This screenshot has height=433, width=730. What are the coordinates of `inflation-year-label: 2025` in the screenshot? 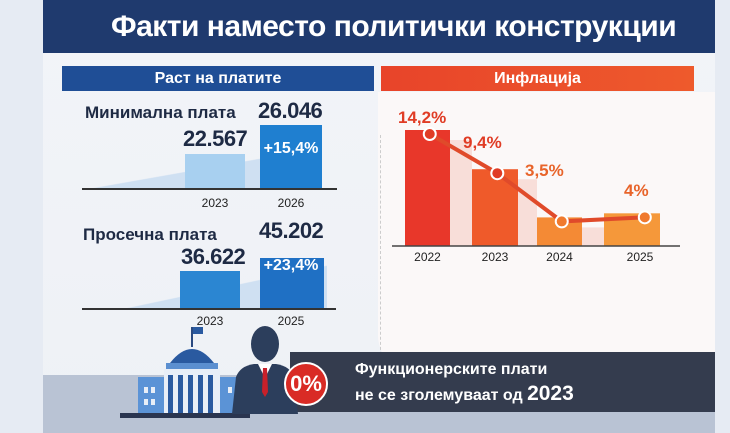 It's located at (640, 257).